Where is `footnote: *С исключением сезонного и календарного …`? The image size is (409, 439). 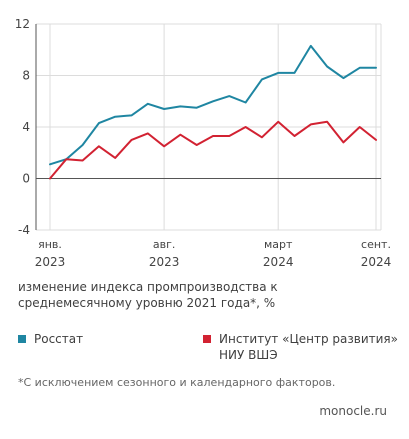
footnote: *С исключением сезонного и календарного … is located at coordinates (177, 382).